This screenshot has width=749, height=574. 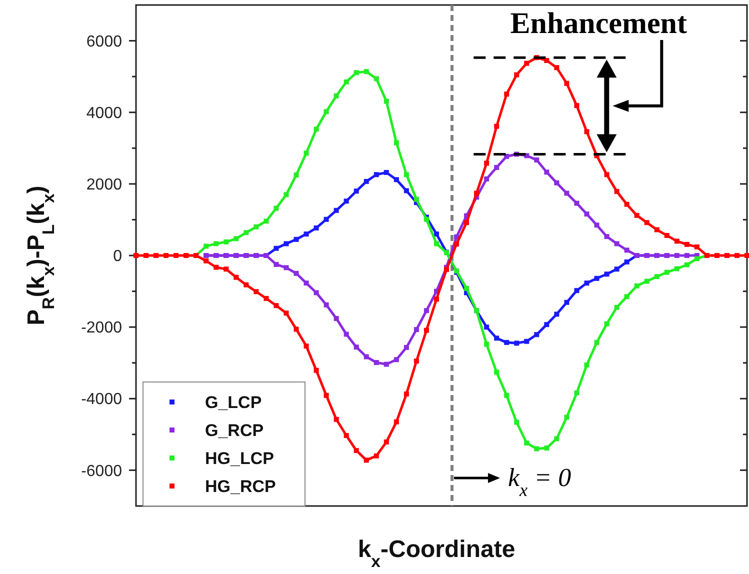 What do you see at coordinates (233, 402) in the screenshot?
I see `legend-label: G_LCP` at bounding box center [233, 402].